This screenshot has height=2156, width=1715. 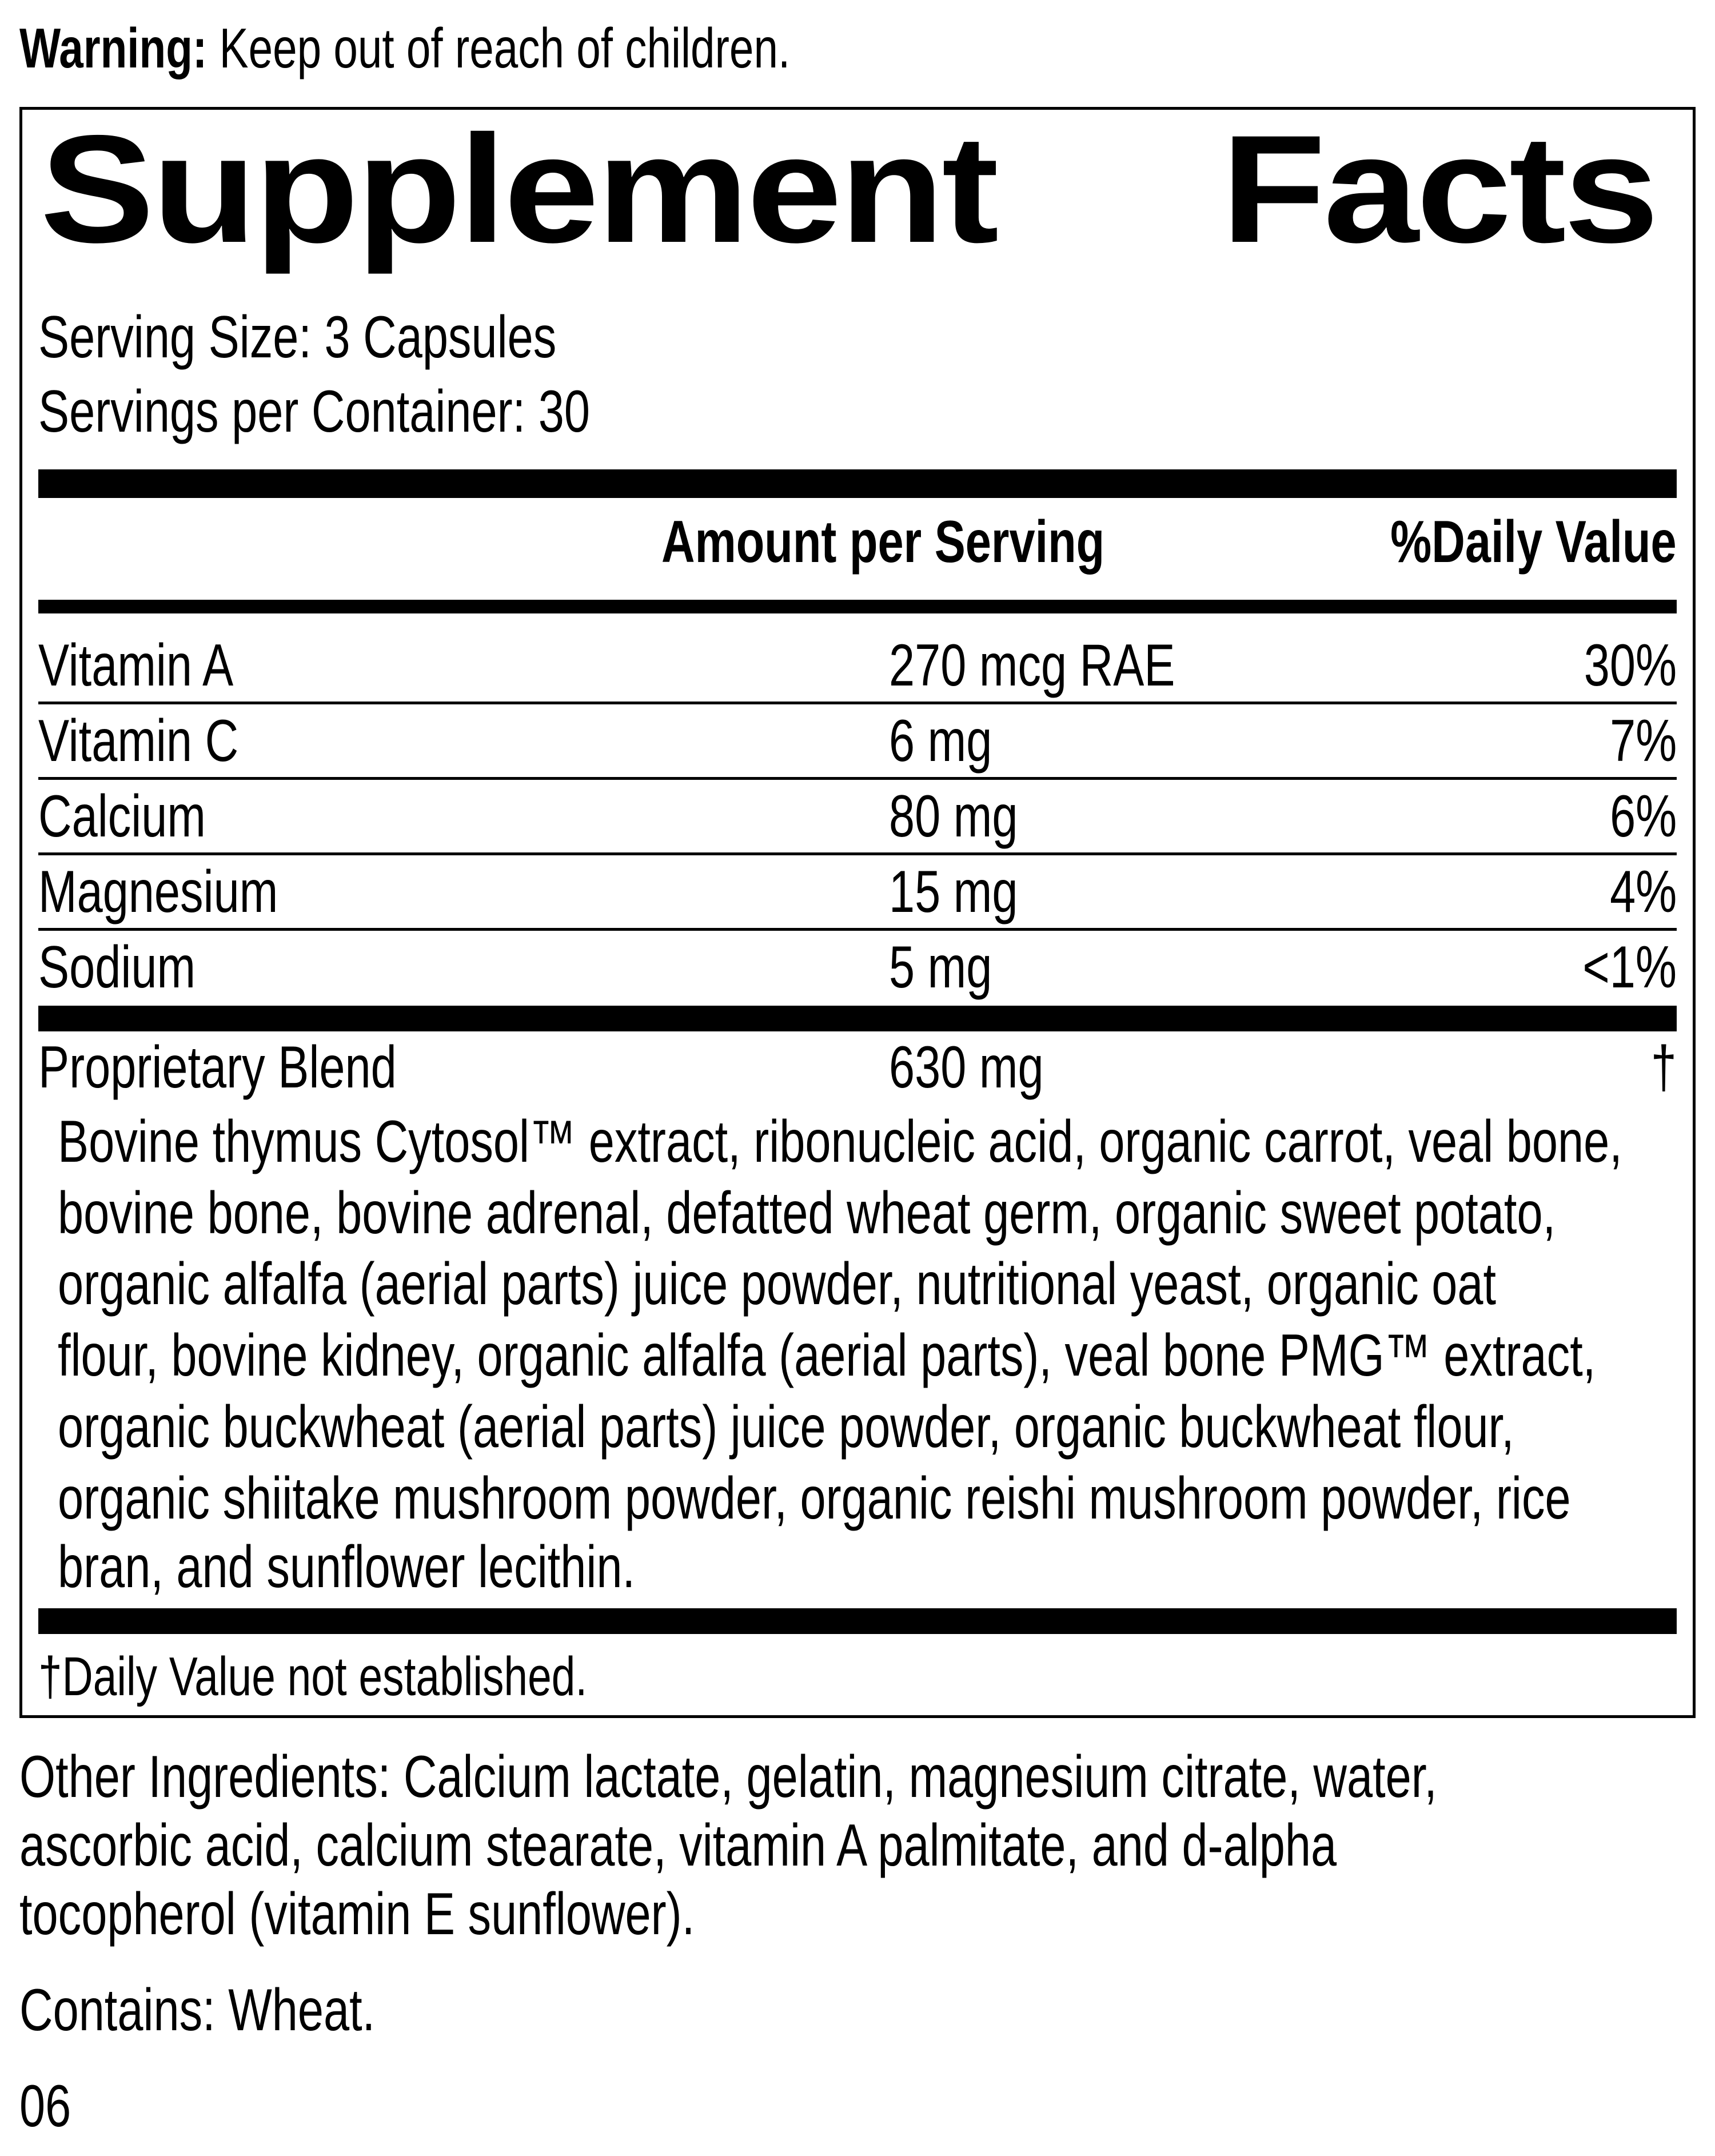 What do you see at coordinates (158, 892) in the screenshot?
I see `nutrient-name: Magnesium` at bounding box center [158, 892].